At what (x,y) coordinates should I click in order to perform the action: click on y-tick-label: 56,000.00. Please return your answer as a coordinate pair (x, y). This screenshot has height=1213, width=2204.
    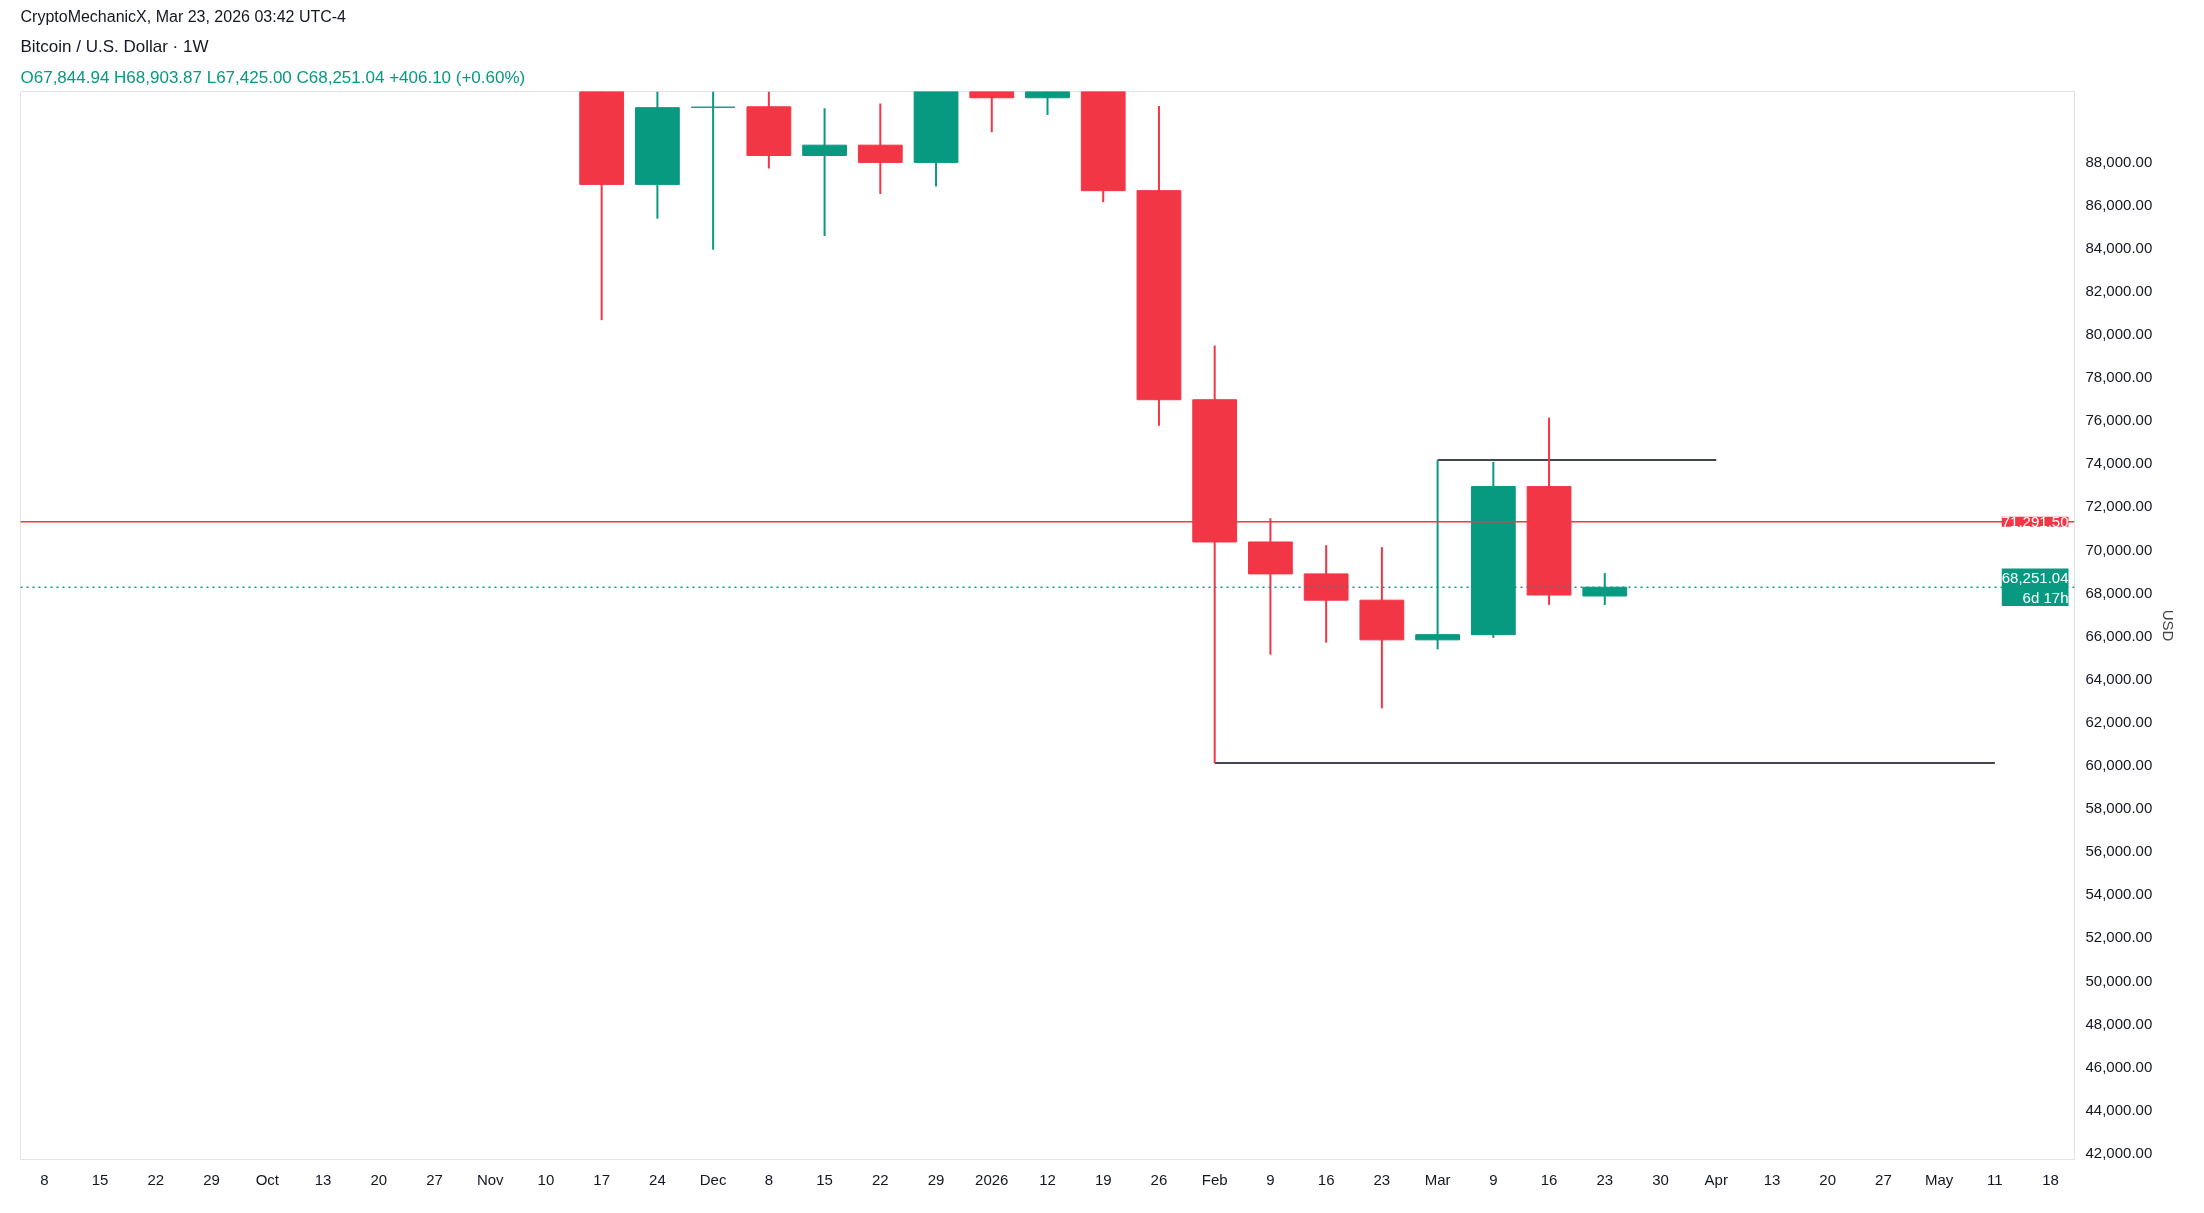
    Looking at the image, I should click on (2119, 851).